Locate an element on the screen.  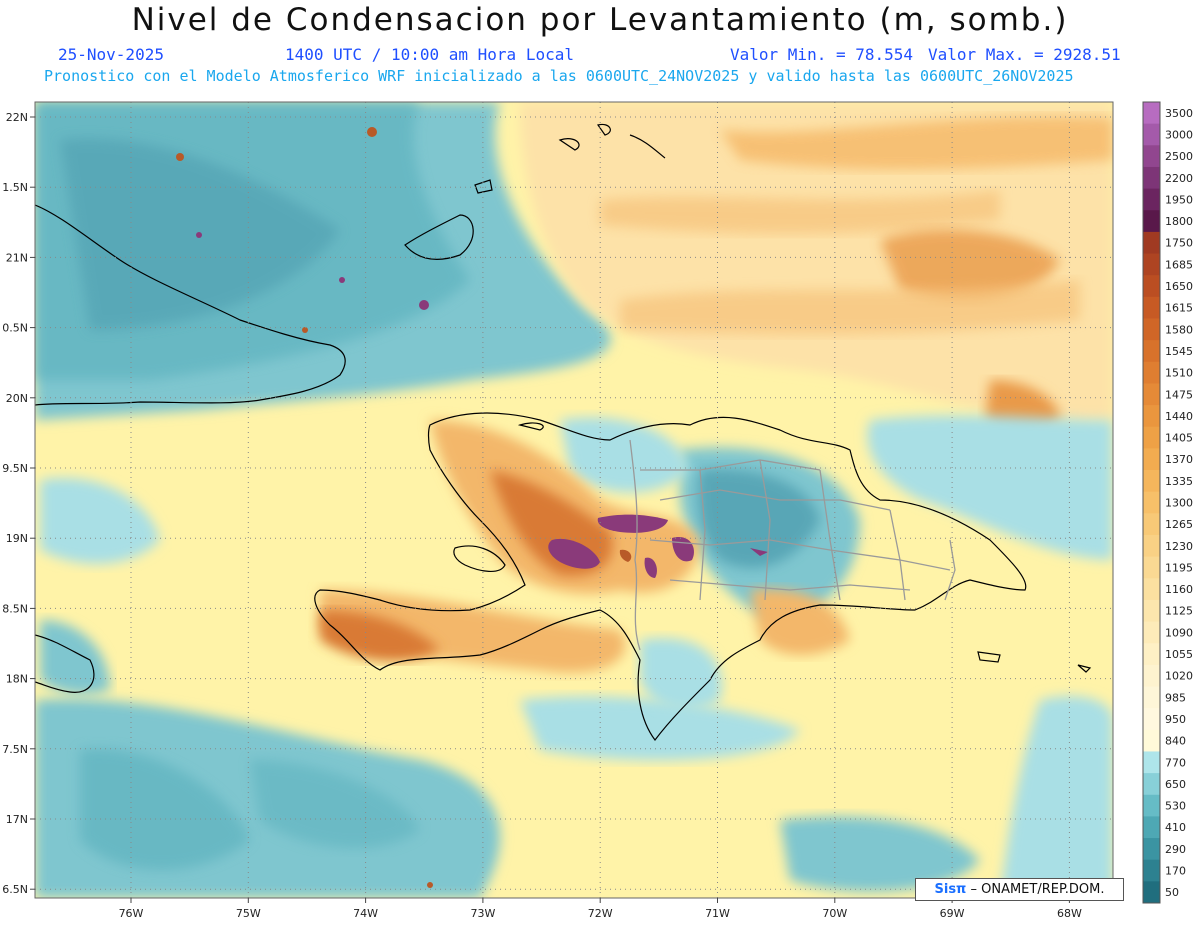
min-value: Valor Min. = 78.554 is located at coordinates (822, 54).